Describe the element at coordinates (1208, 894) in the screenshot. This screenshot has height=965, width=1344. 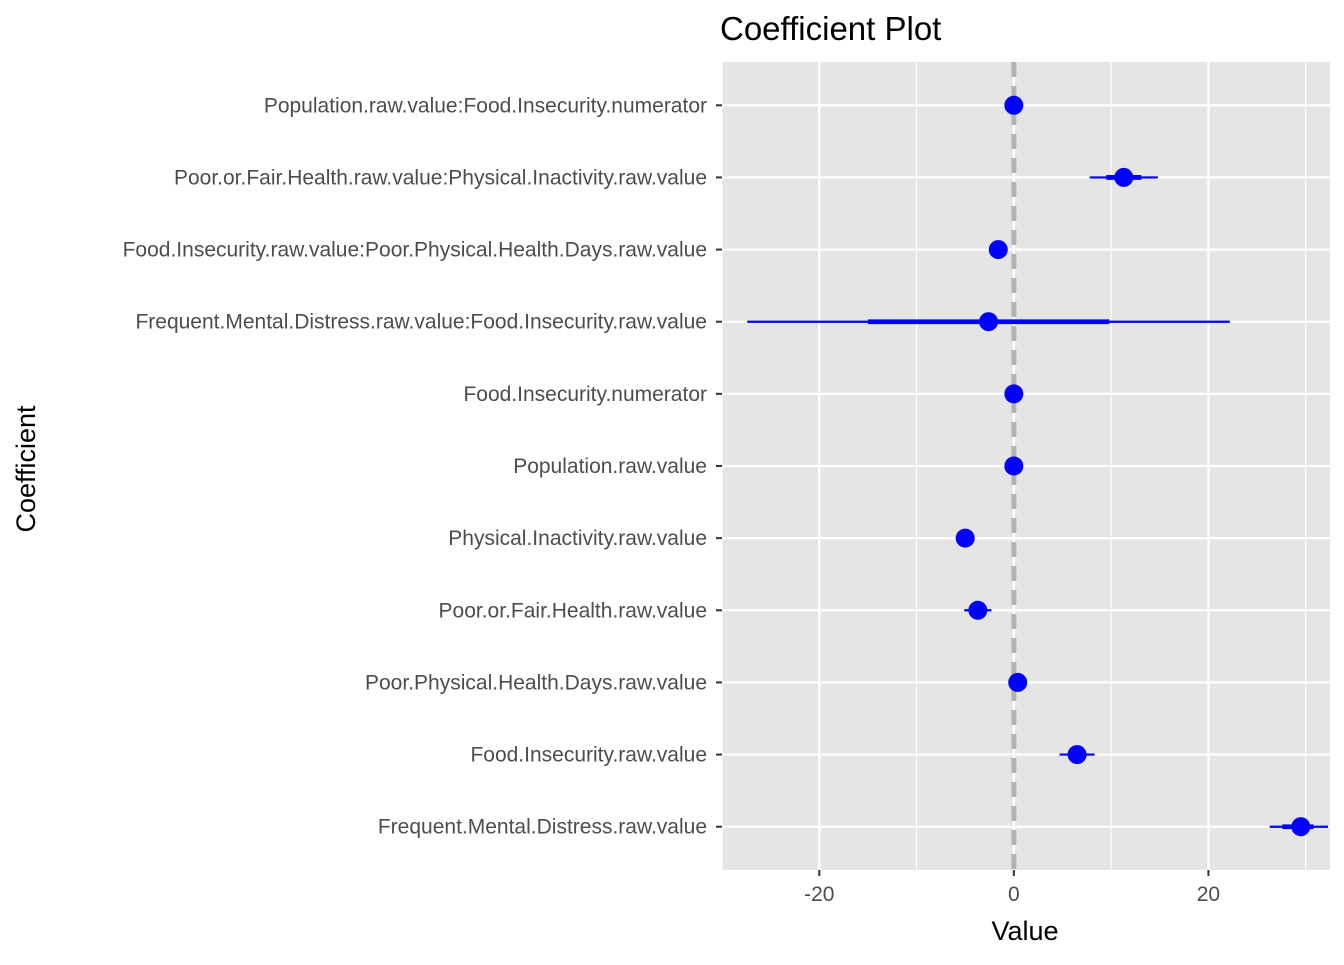
I see `x-tick-label: 20` at that location.